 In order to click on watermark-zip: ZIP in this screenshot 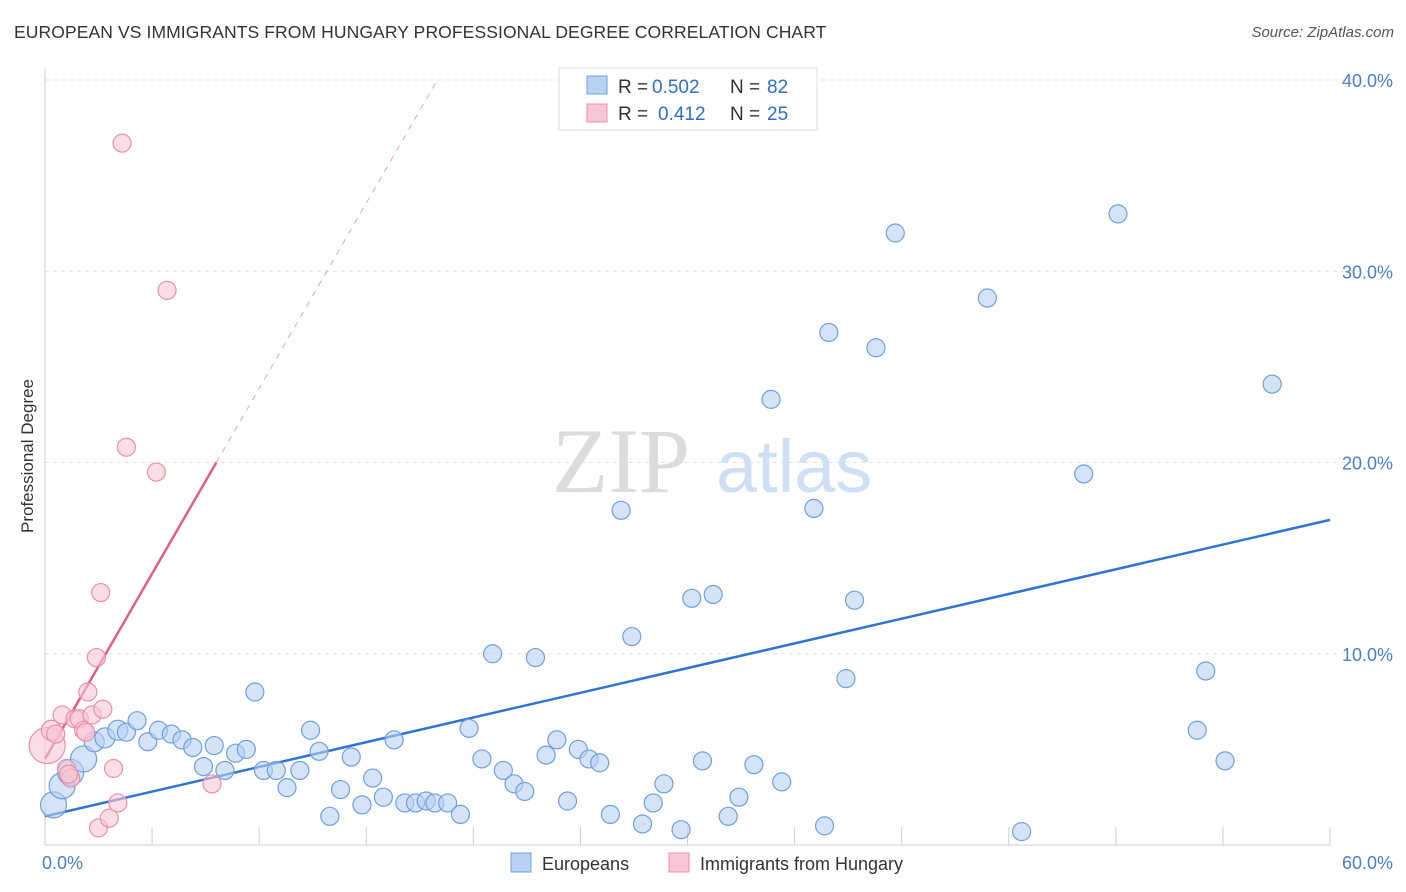, I will do `click(621, 461)`.